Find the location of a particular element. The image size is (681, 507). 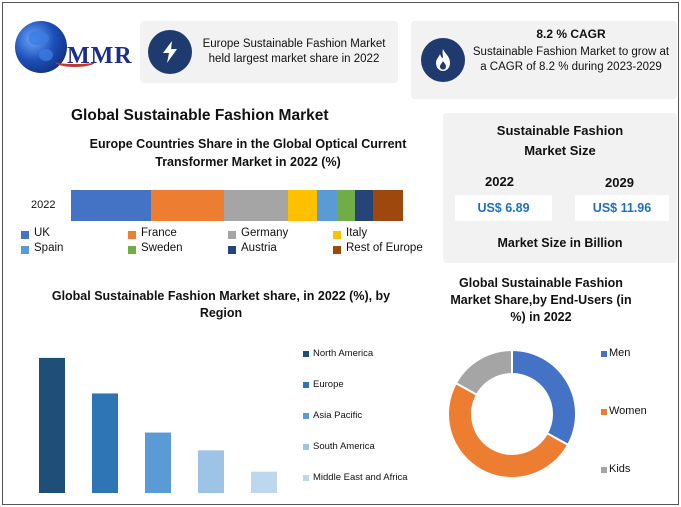

legend-label: North America is located at coordinates (343, 353).